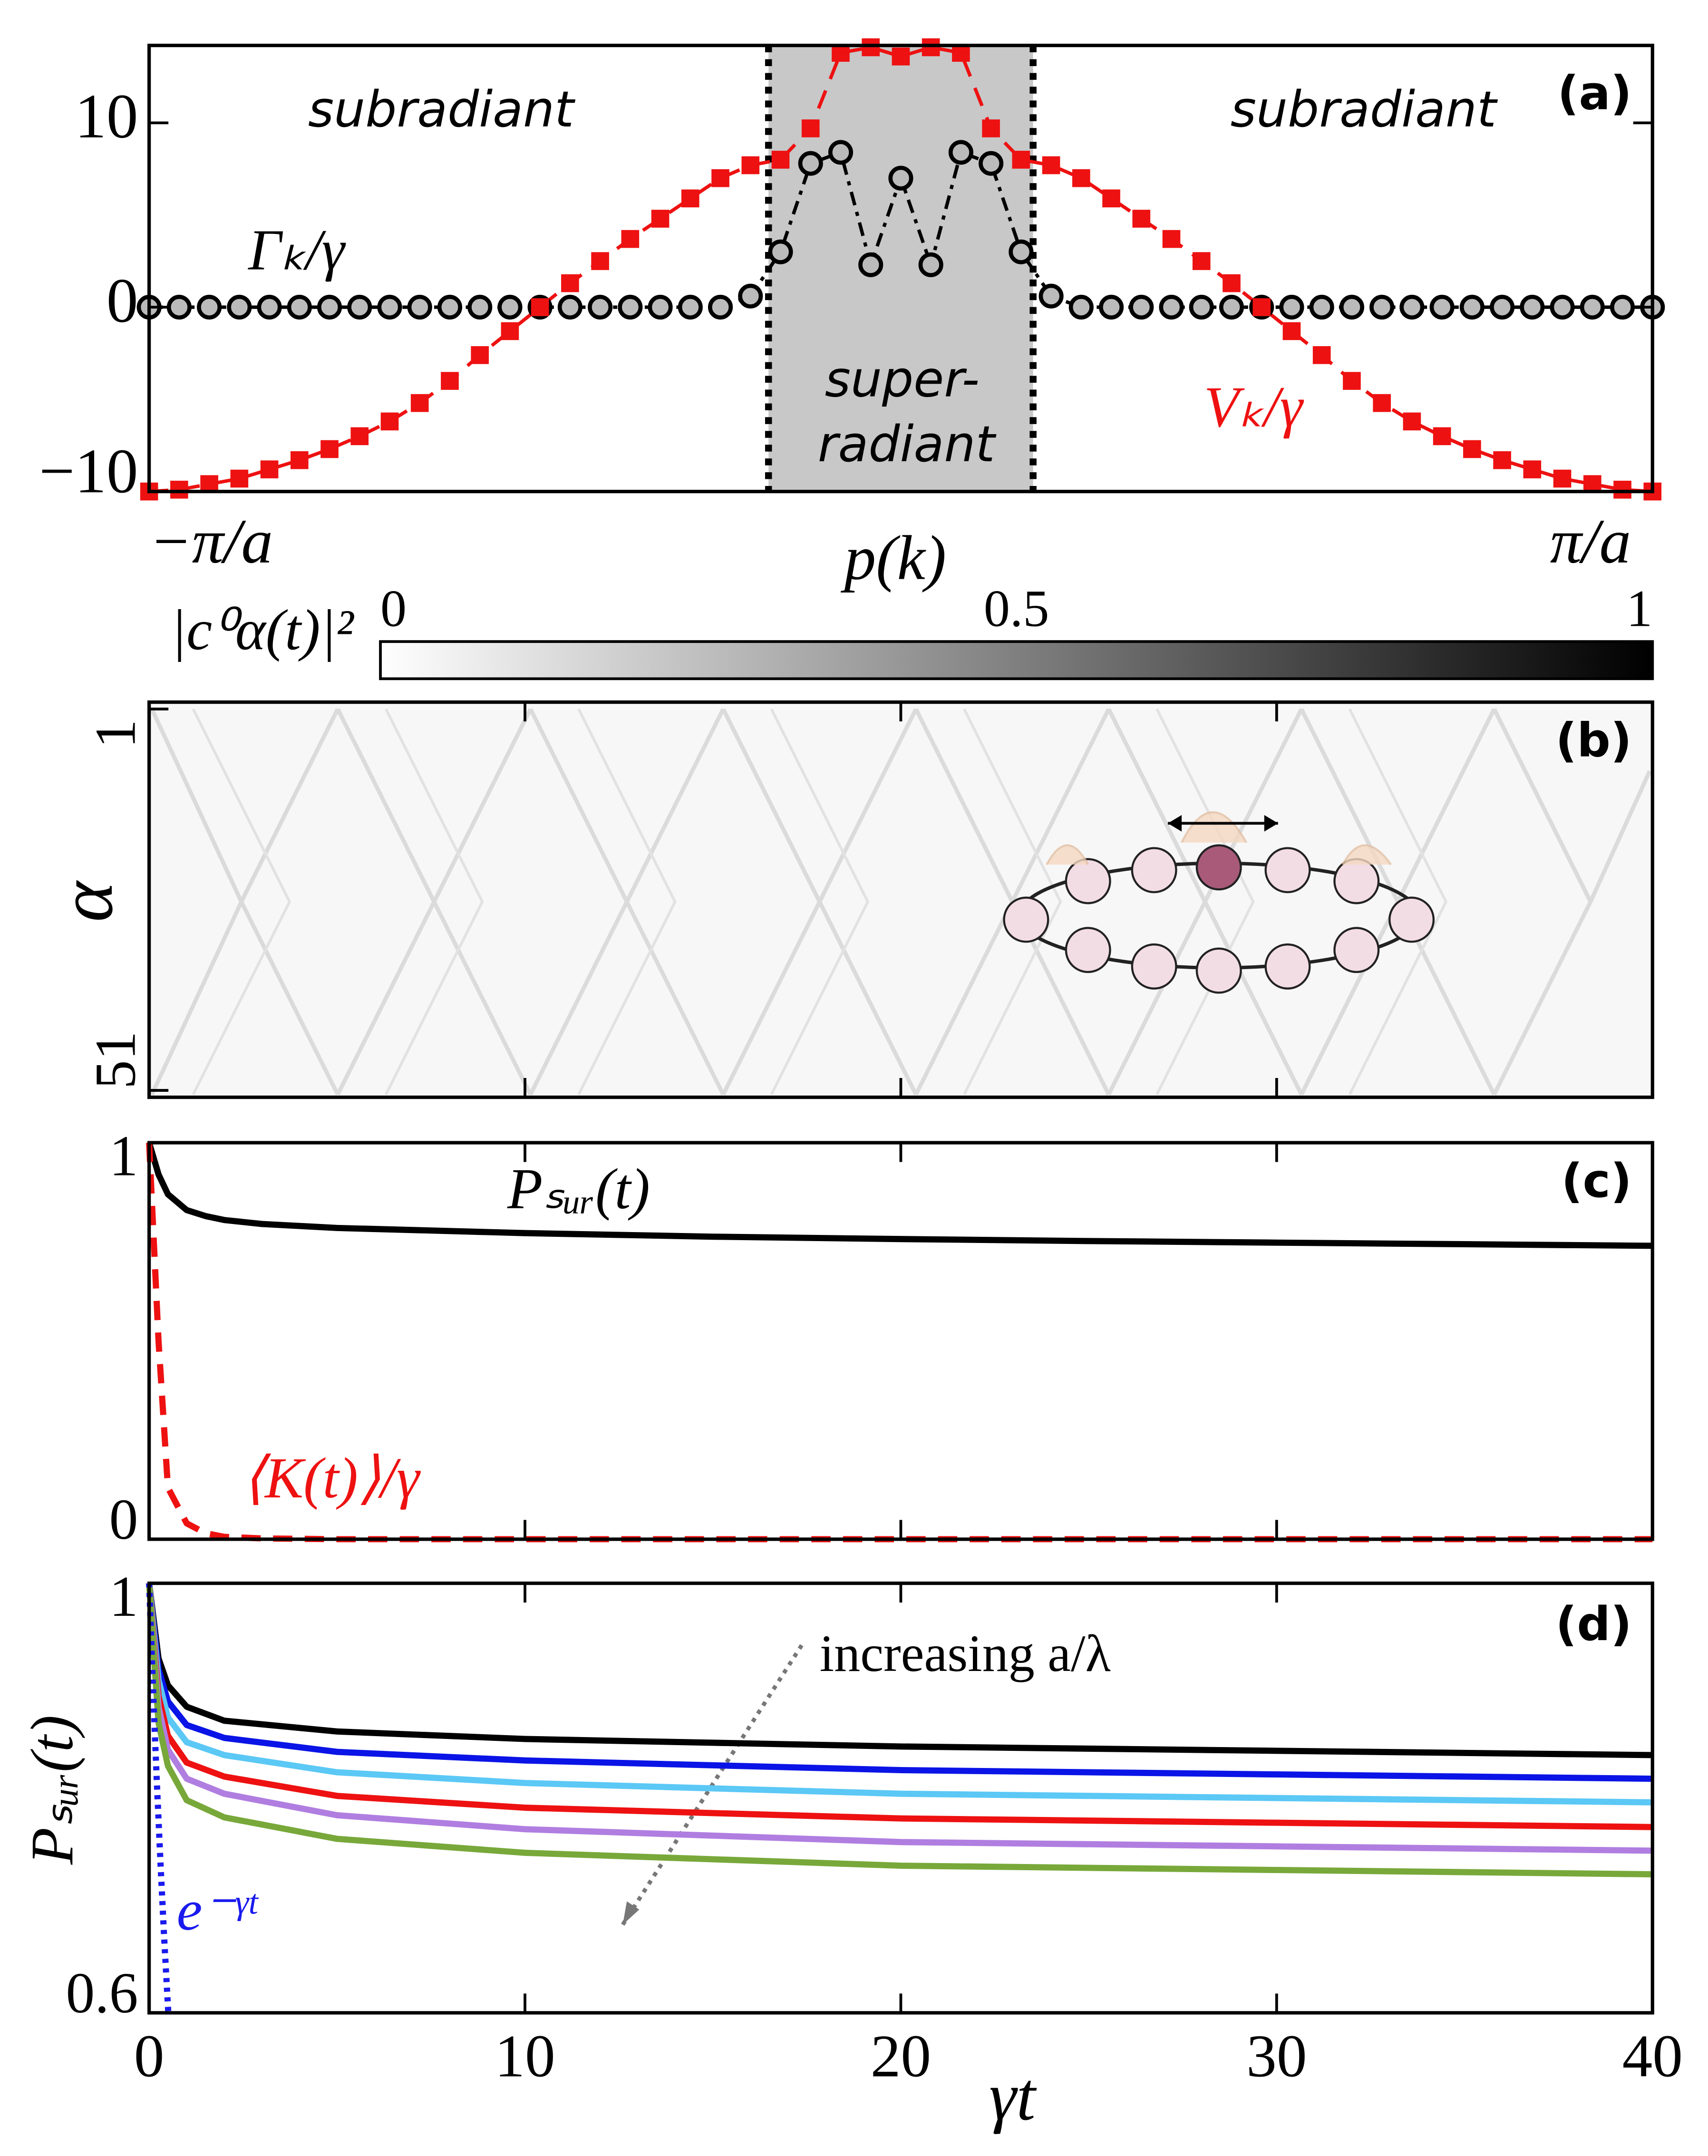 The width and height of the screenshot is (1708, 2156). I want to click on annotation: increasing a/λ, so click(965, 1653).